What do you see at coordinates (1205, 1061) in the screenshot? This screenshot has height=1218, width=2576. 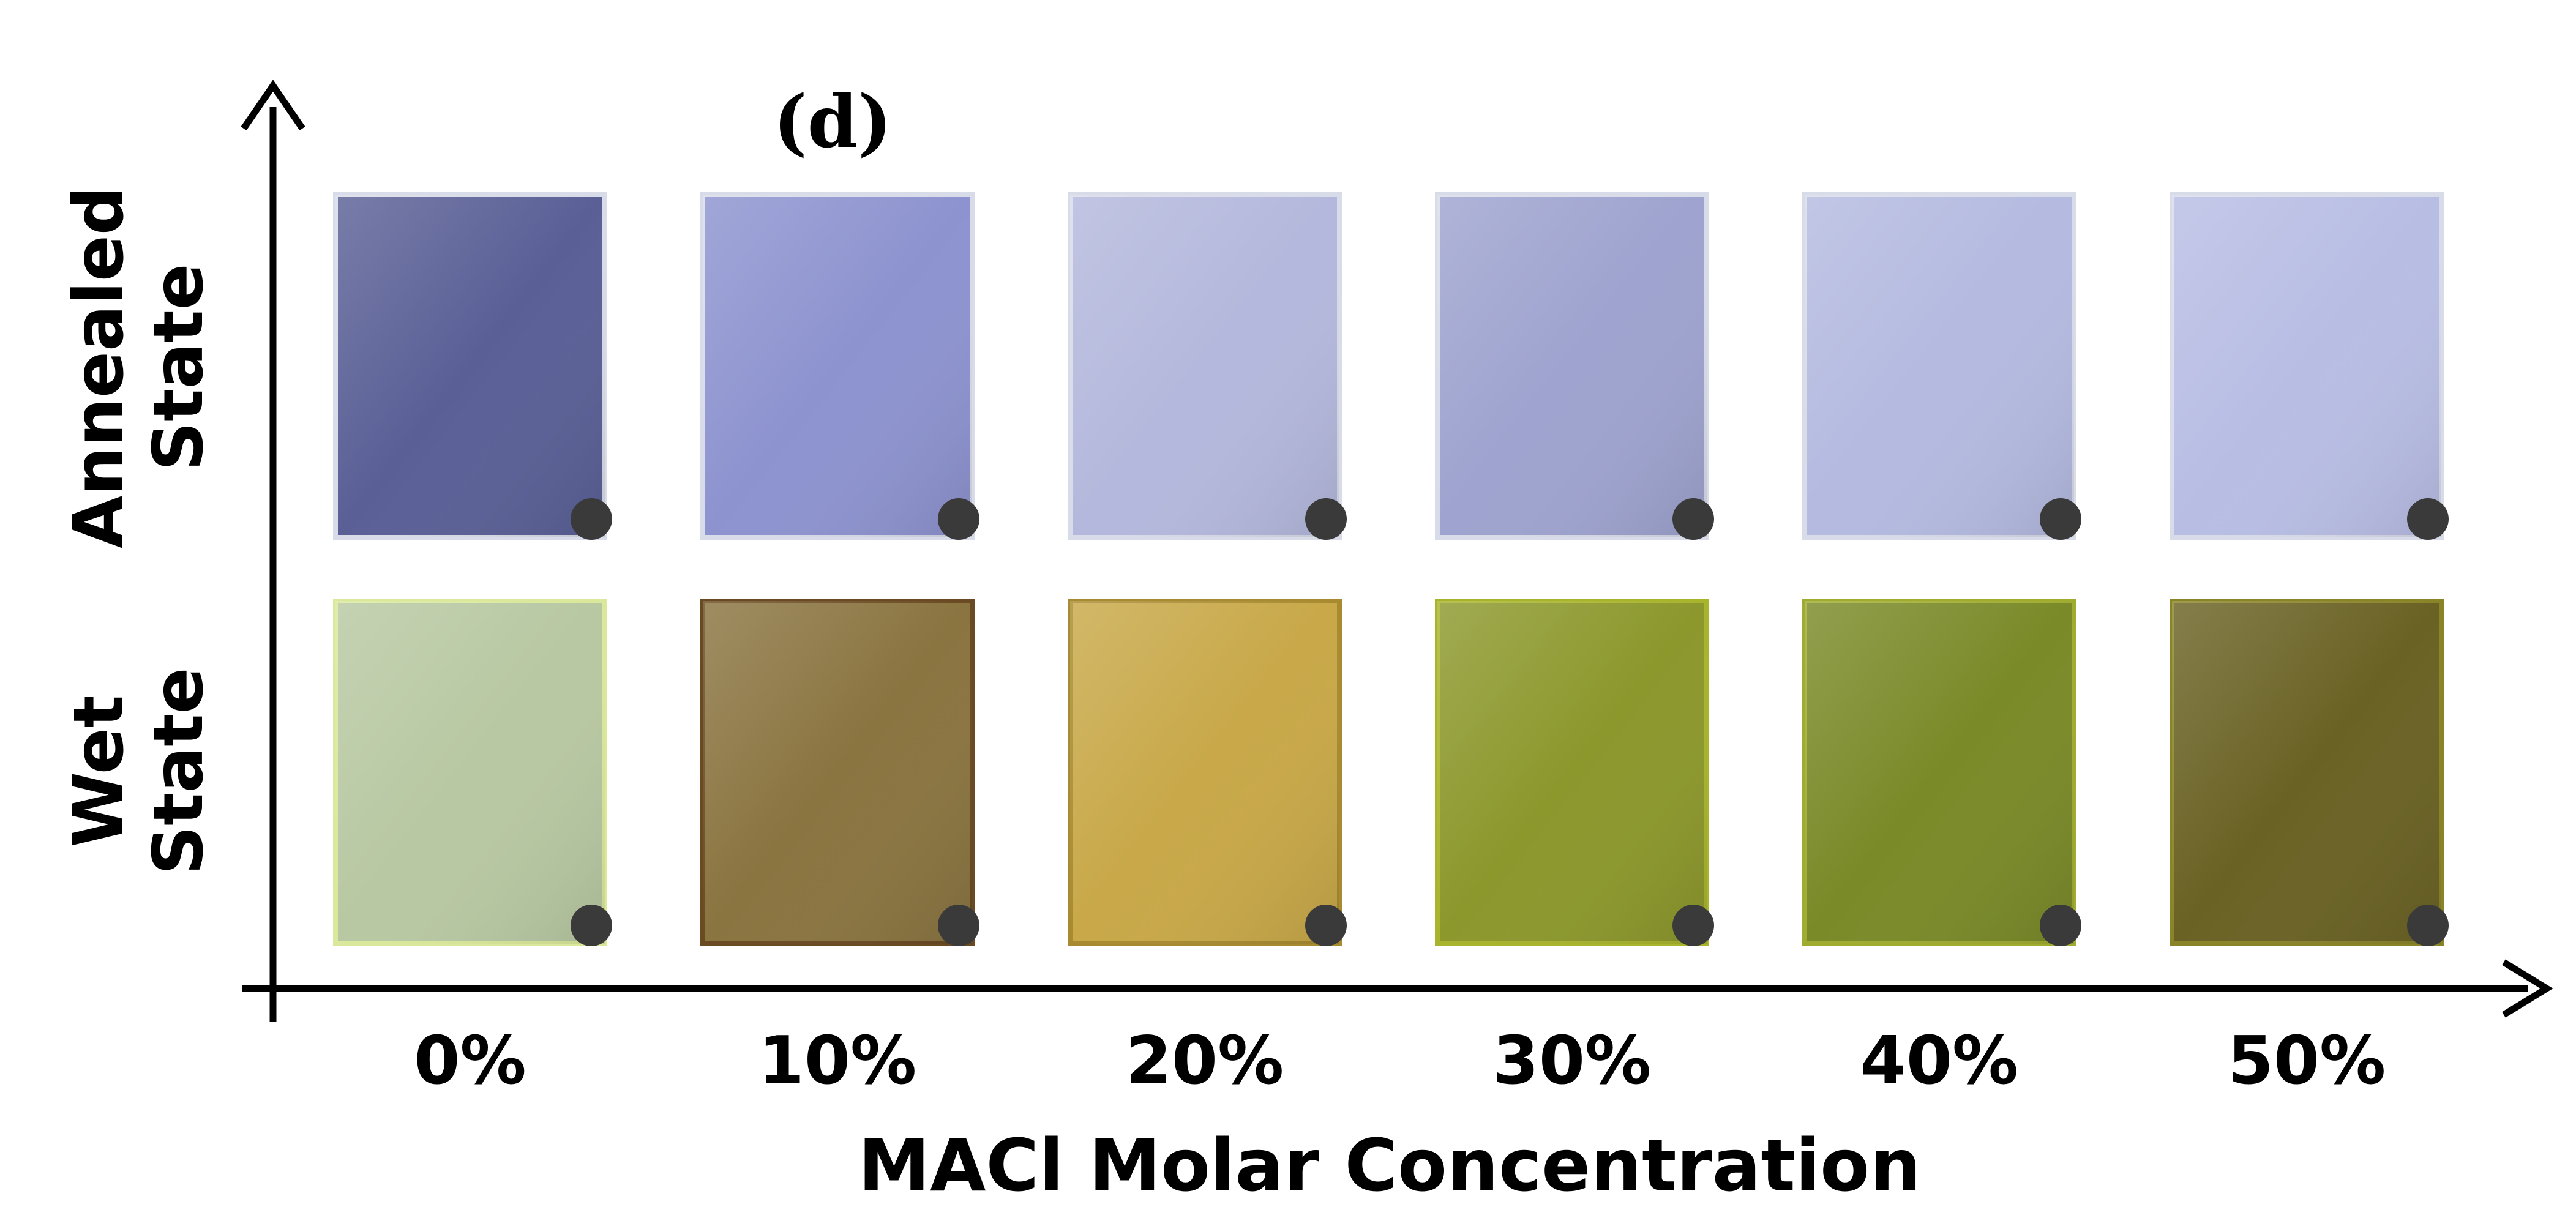 I see `column-label-20: 20%` at bounding box center [1205, 1061].